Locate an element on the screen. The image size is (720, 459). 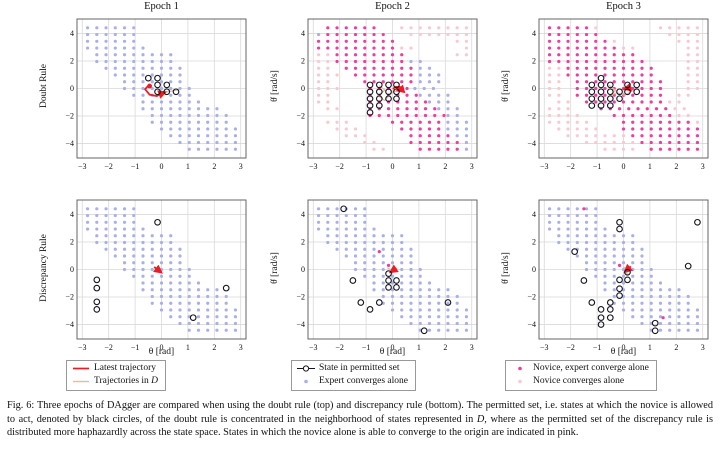
plot-canvas-discrepancy-epoch-1: −4 −2 0 2 4 −3 −2 −1 0 1 2 3 is located at coordinates (156, 275).